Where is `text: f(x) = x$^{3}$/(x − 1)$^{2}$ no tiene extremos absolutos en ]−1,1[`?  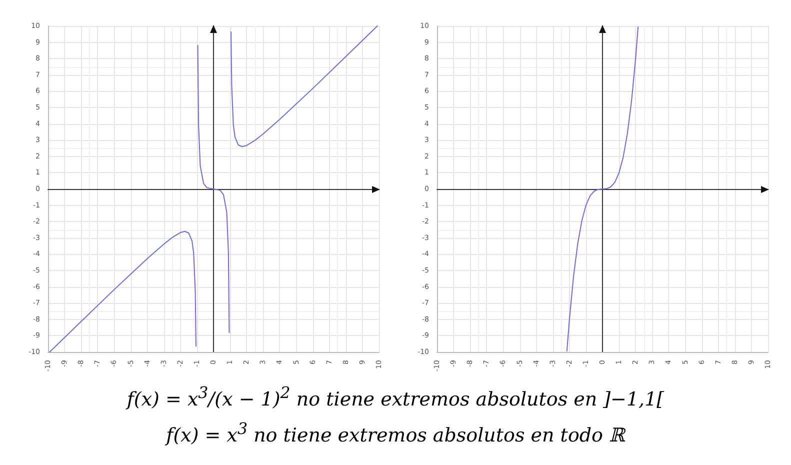 text: f(x) = x$^{3}$/(x − 1)$^{2}$ no tiene extremos absolutos en ]−1,1[ is located at coordinates (395, 397).